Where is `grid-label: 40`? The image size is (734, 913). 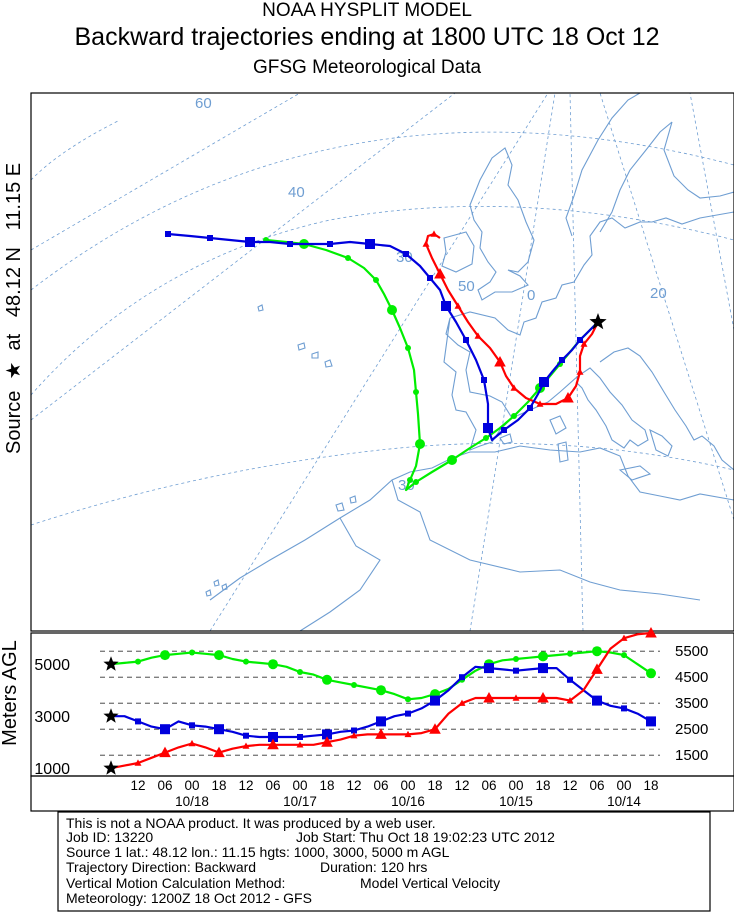 grid-label: 40 is located at coordinates (296, 192).